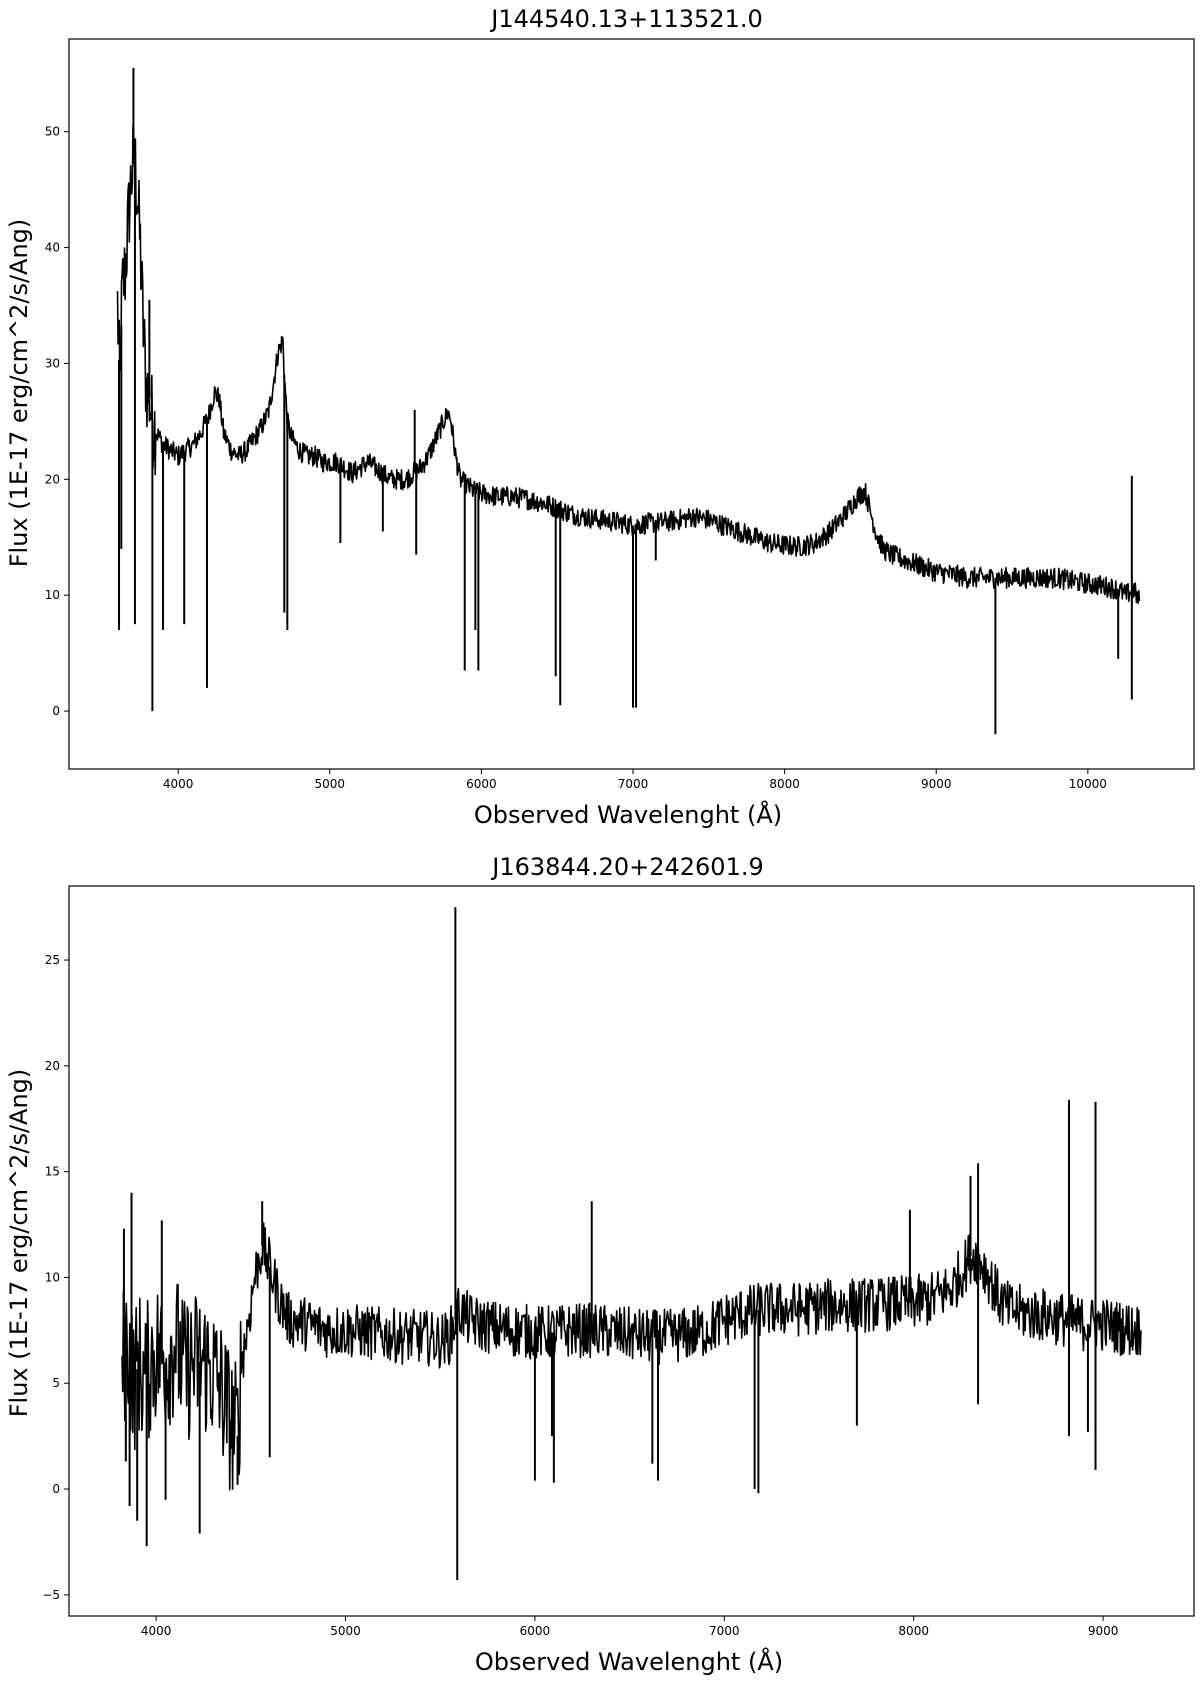 Image resolution: width=1200 pixels, height=1687 pixels. Describe the element at coordinates (52, 960) in the screenshot. I see `chart-2-y-tick-label: 25` at that location.